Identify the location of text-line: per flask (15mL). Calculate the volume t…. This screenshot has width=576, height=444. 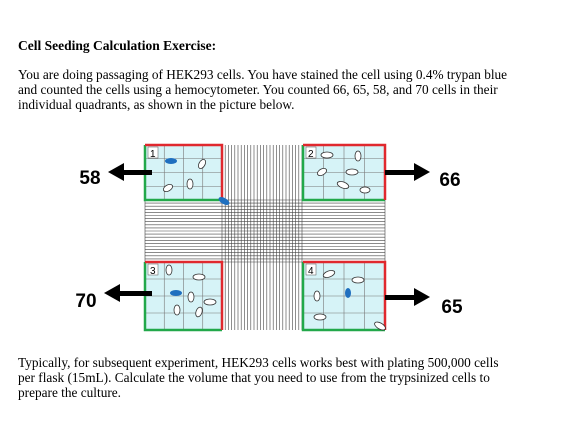
(254, 377).